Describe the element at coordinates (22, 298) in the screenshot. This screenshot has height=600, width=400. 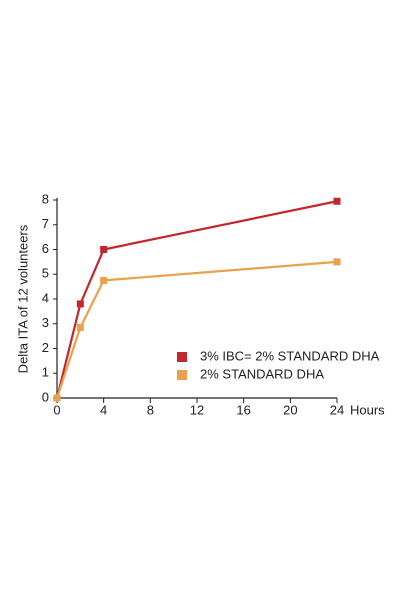
I see `y-axis-label: Delta ITA of 12 volunteers` at that location.